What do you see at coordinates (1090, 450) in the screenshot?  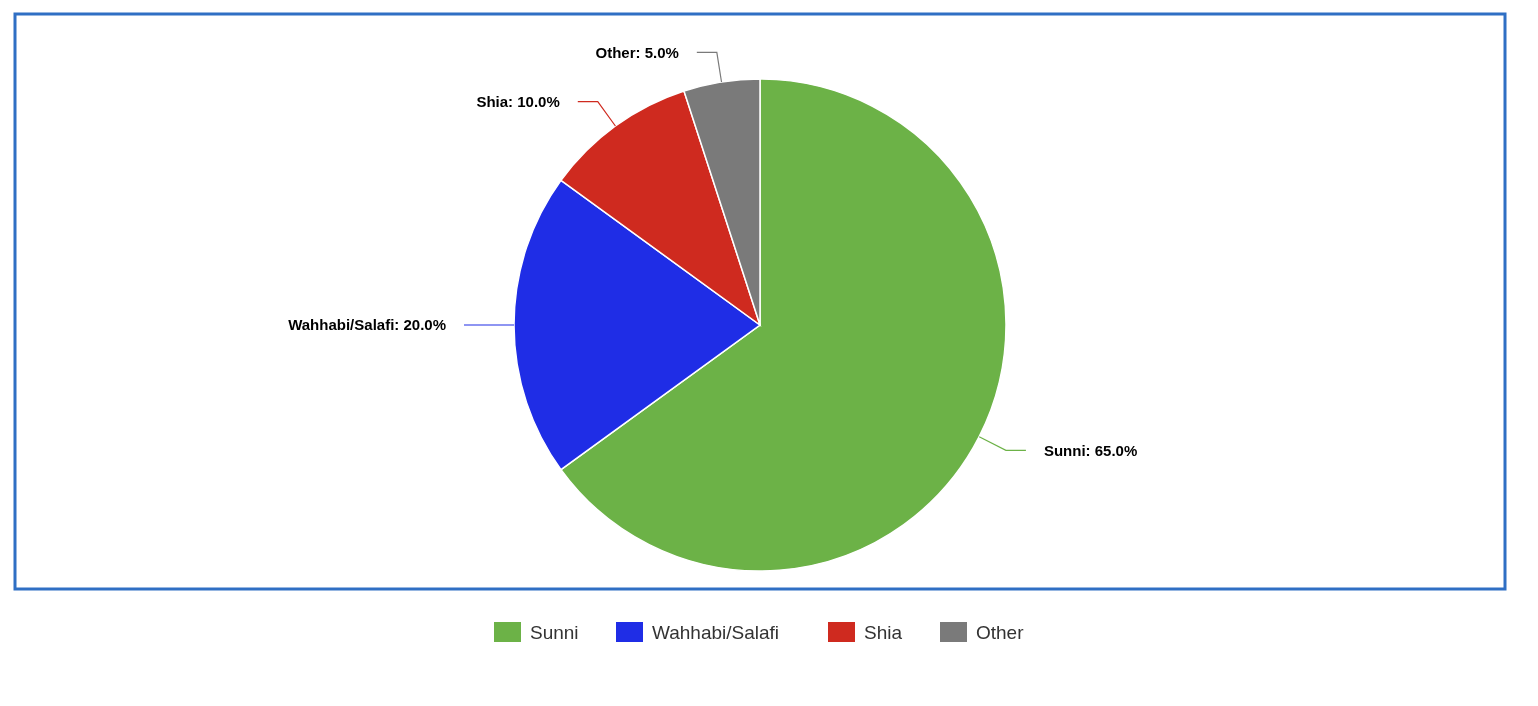 I see `data-label: Sunni: 65.0%` at bounding box center [1090, 450].